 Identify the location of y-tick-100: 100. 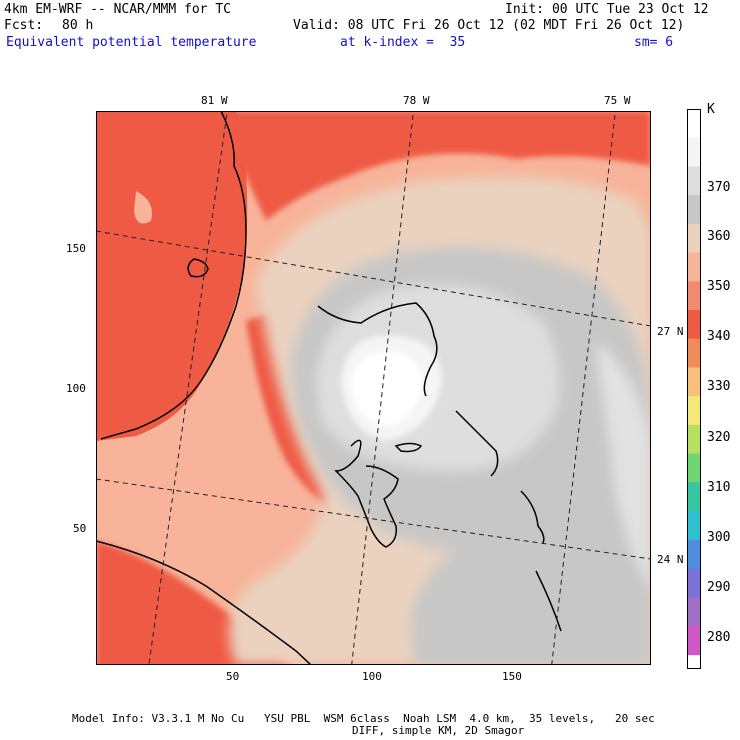
(76, 388).